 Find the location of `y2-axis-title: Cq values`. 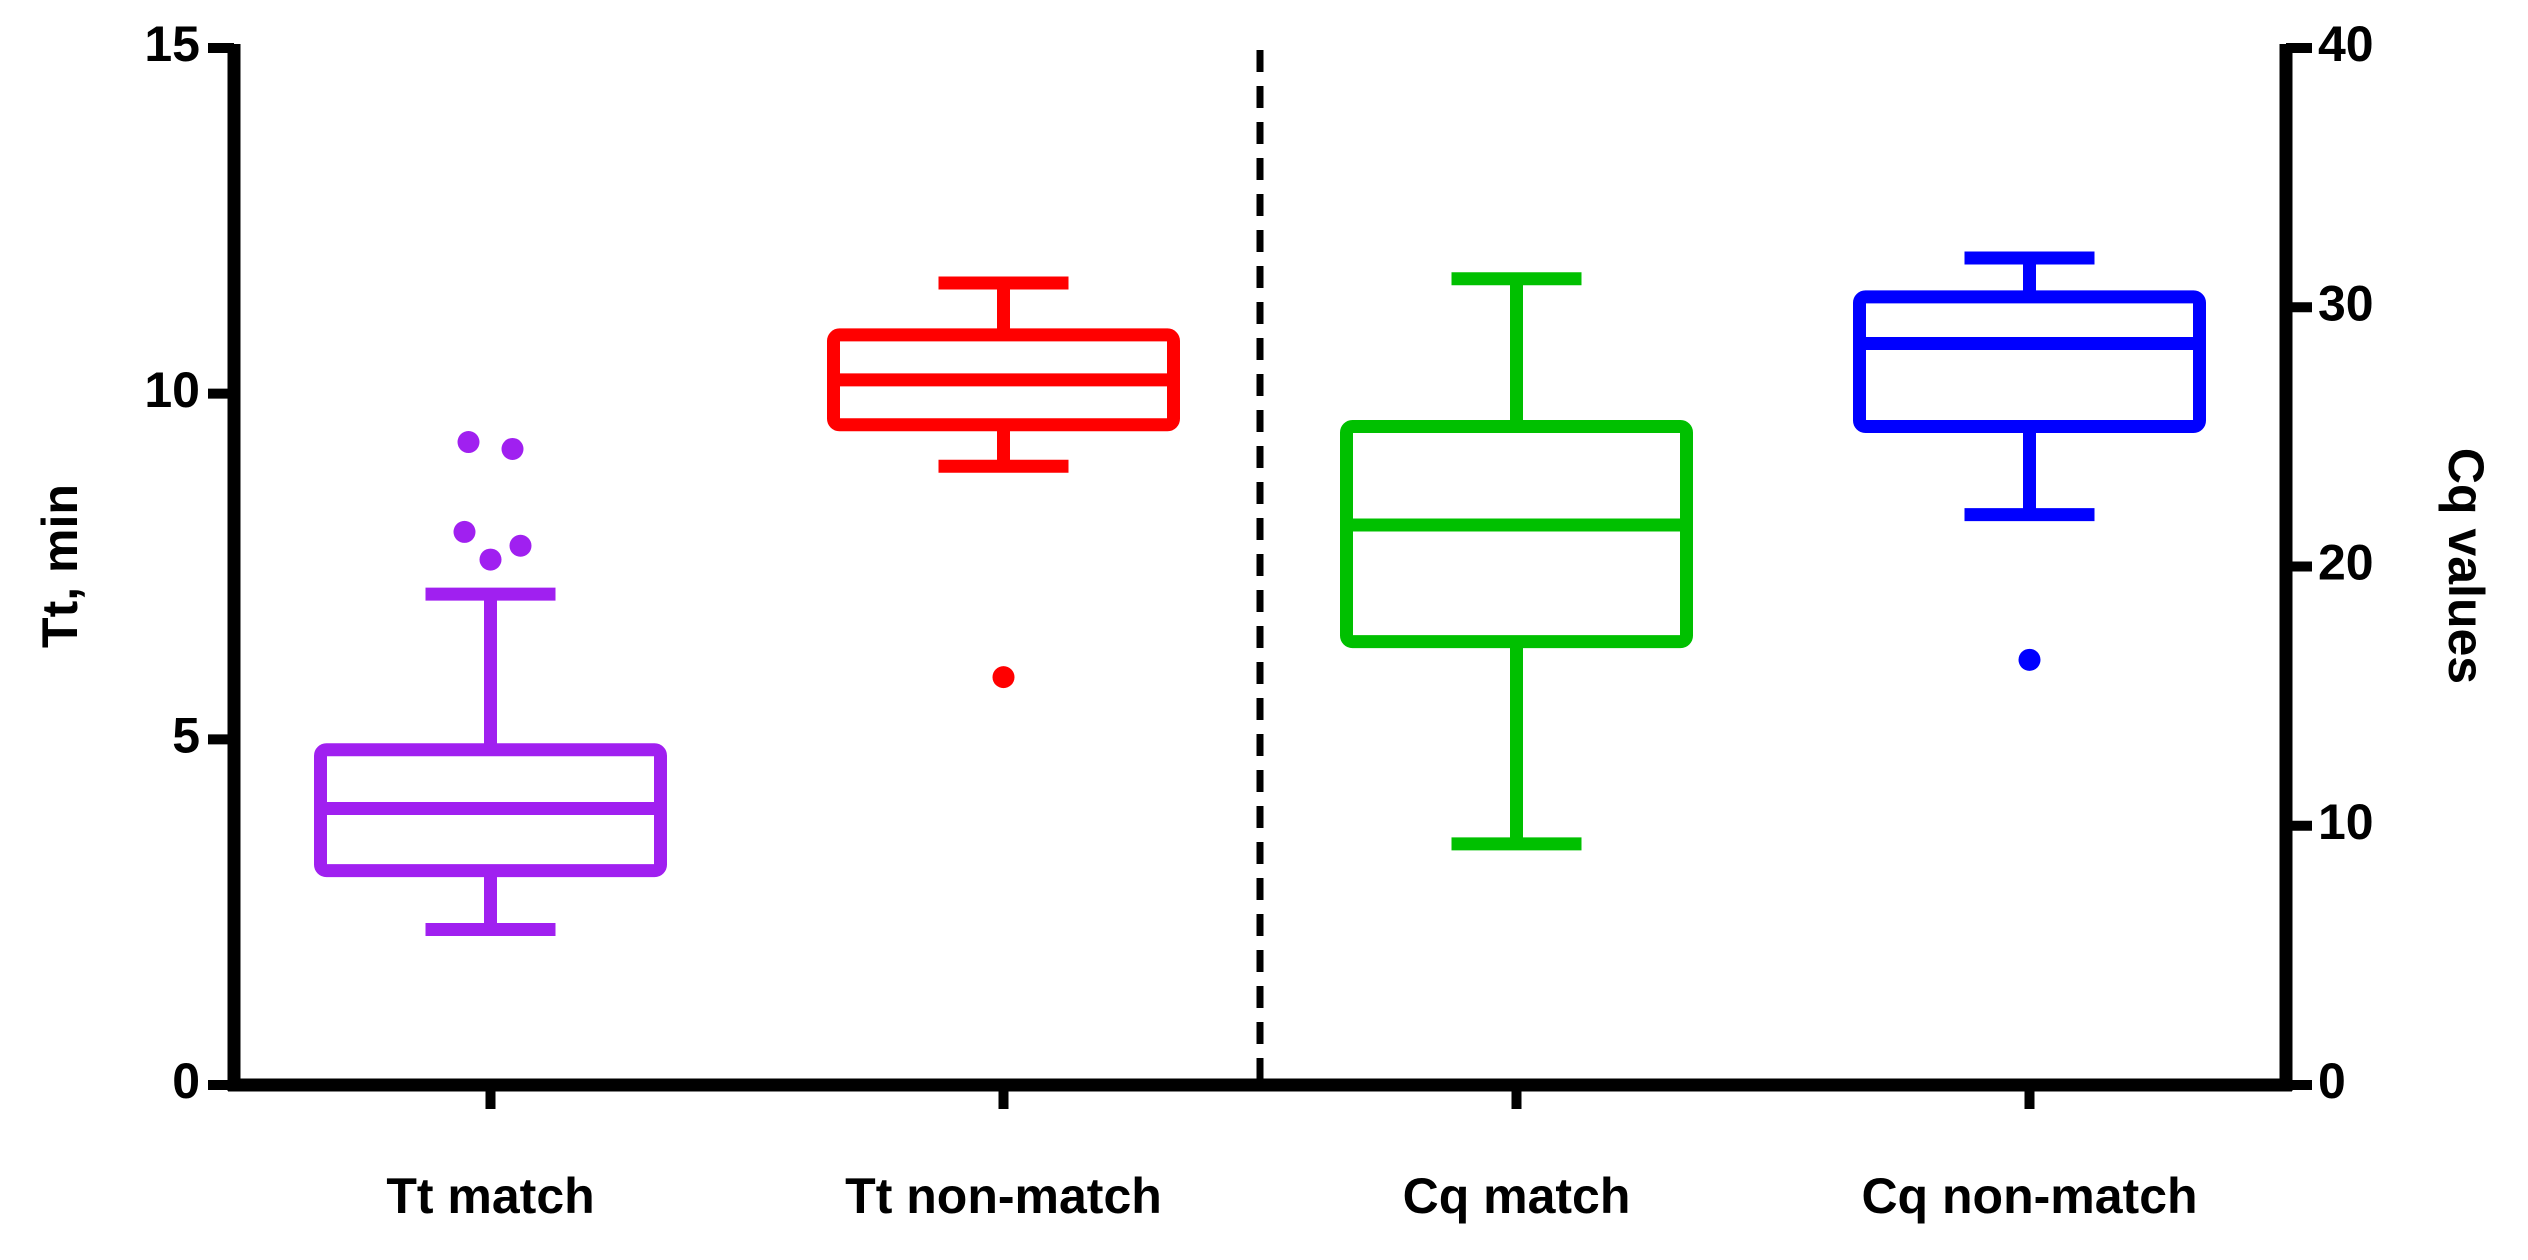

y2-axis-title: Cq values is located at coordinates (2466, 566).